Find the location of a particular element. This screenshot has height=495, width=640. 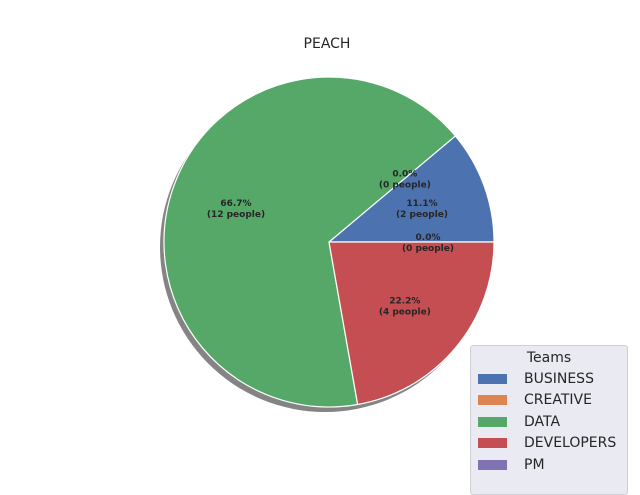

legend: Teams BUSINESS CREATIVE DATA DEVELOPERS PM is located at coordinates (549, 420).